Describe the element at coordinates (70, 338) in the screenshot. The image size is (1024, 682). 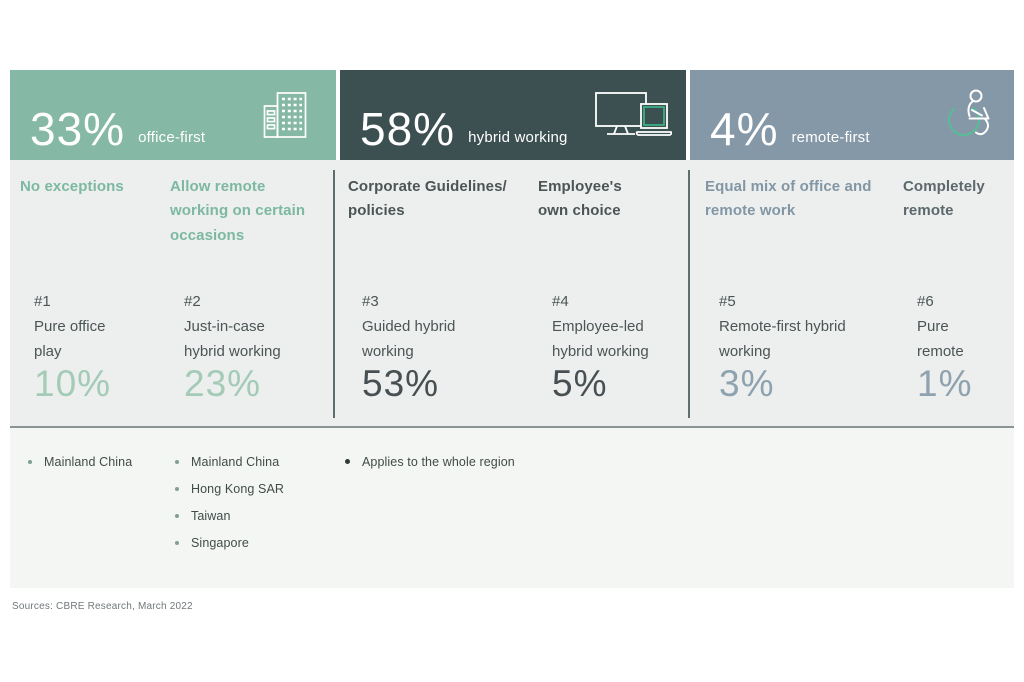
I see `style-name: Pure office play` at that location.